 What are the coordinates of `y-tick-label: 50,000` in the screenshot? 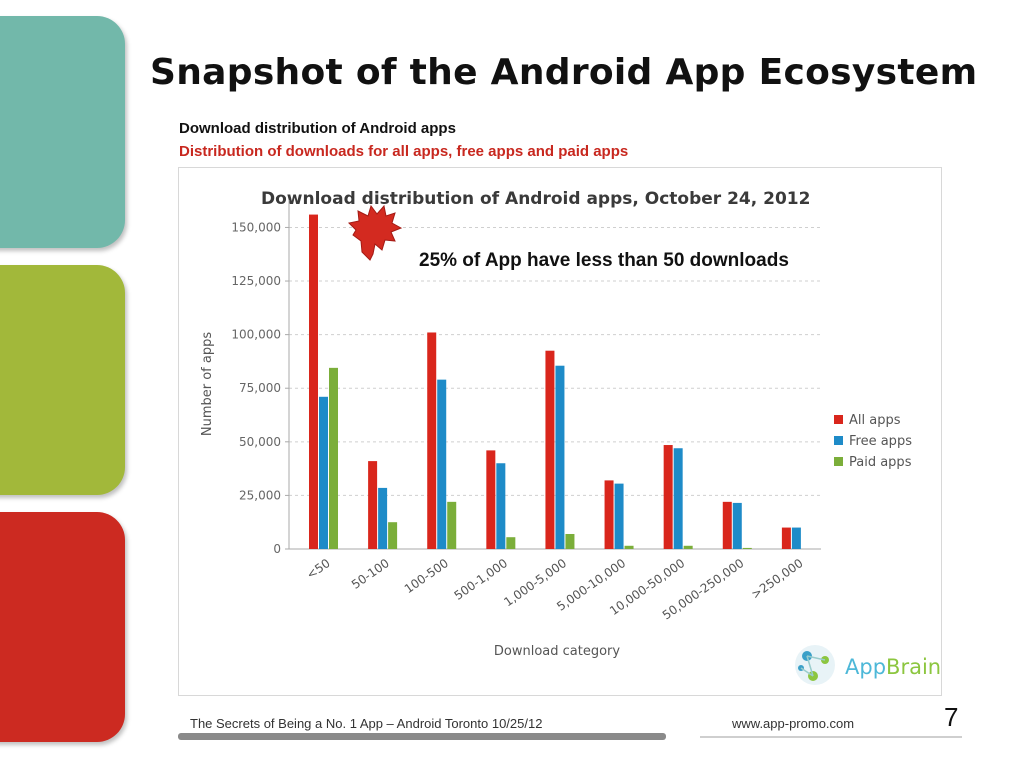 It's located at (260, 442).